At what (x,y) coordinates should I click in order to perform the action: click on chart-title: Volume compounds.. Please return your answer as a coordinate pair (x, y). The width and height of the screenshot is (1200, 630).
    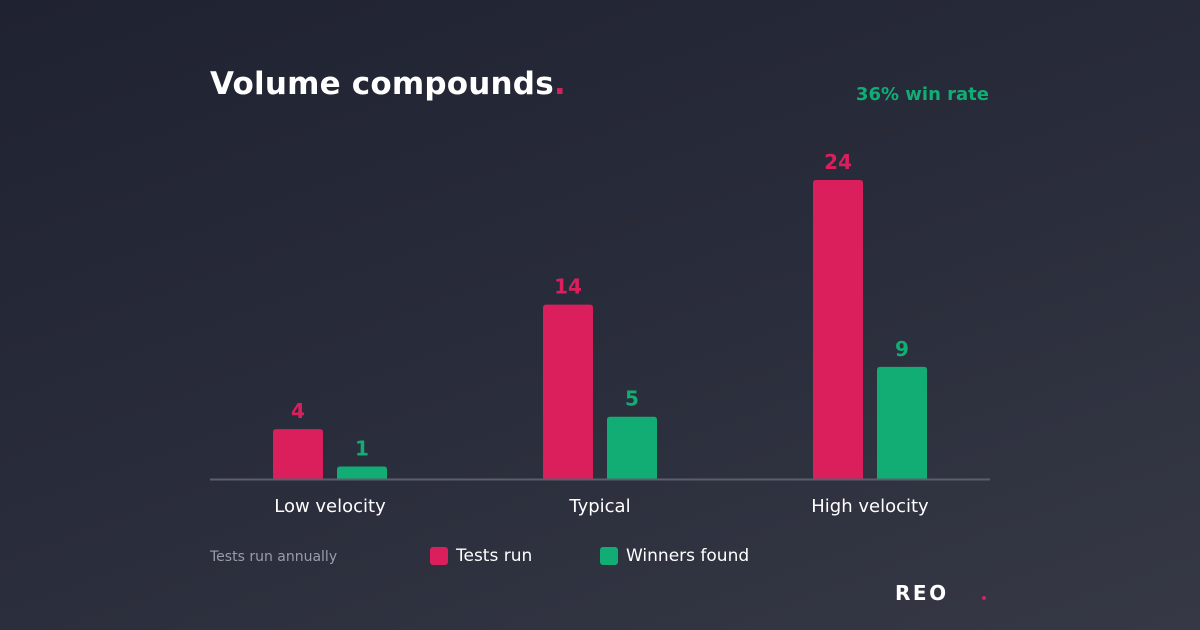
    Looking at the image, I should click on (388, 84).